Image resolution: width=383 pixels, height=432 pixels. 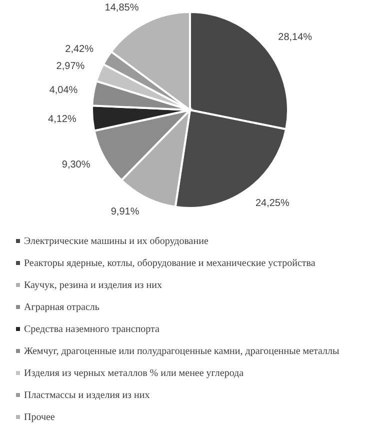 I want to click on data-label: 24,25%, so click(x=272, y=203).